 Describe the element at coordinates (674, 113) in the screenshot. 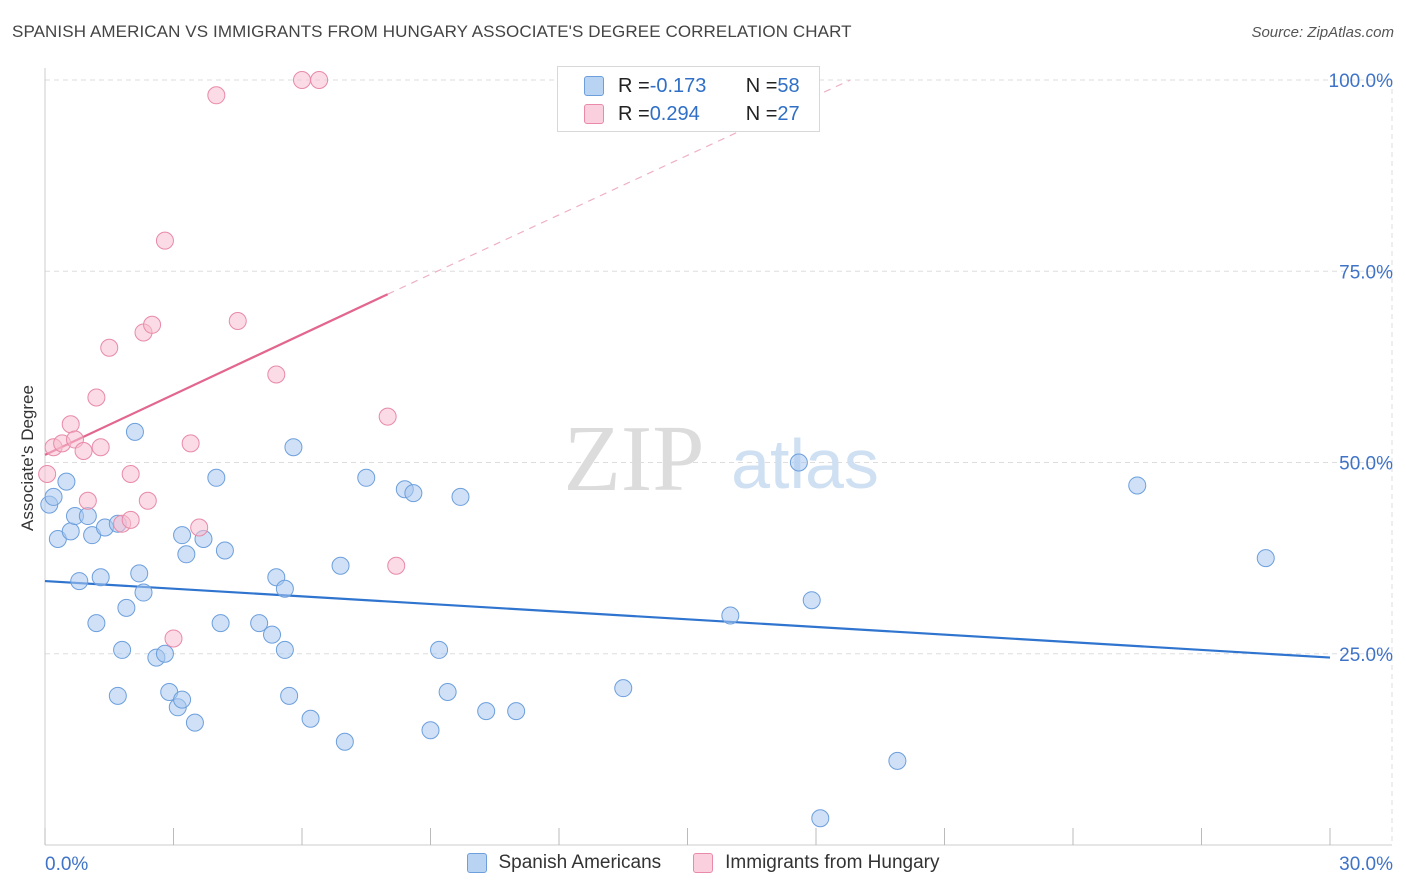

I see `legend-r-value-pink: 0.294` at that location.